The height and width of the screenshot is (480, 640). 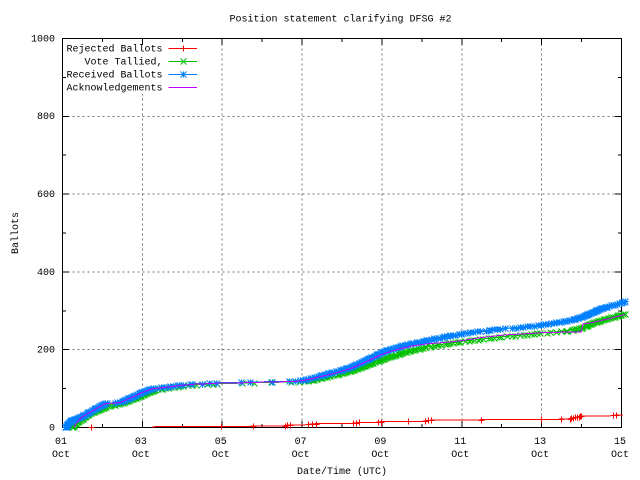 What do you see at coordinates (620, 442) in the screenshot?
I see `svg-text: 15` at bounding box center [620, 442].